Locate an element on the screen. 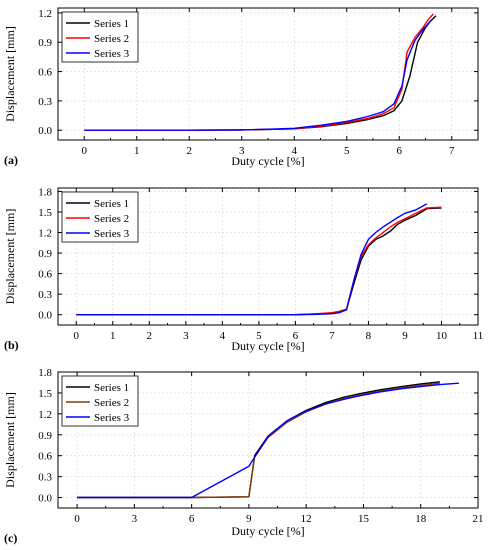 This screenshot has width=492, height=550. x-tick-label: 10 is located at coordinates (442, 336).